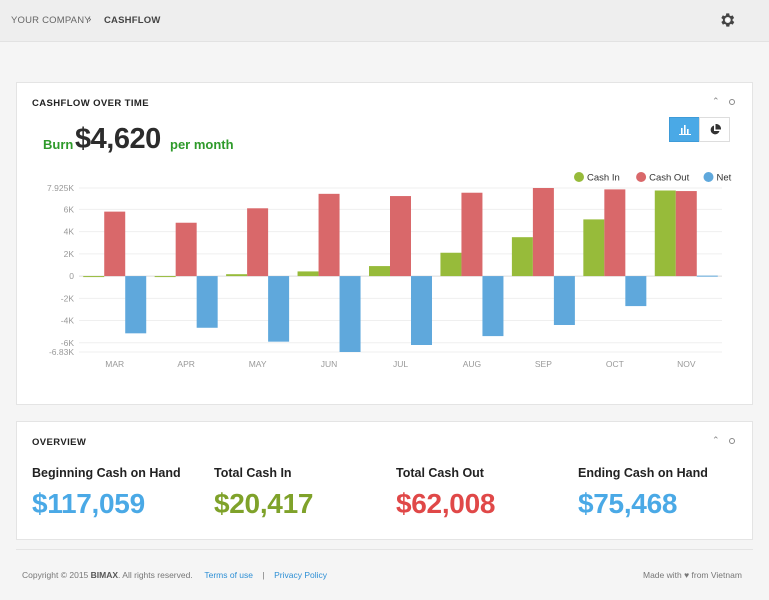 This screenshot has width=769, height=600. Describe the element at coordinates (692, 575) in the screenshot. I see `footer-made-with: Made with ♥ from Vietnam` at that location.